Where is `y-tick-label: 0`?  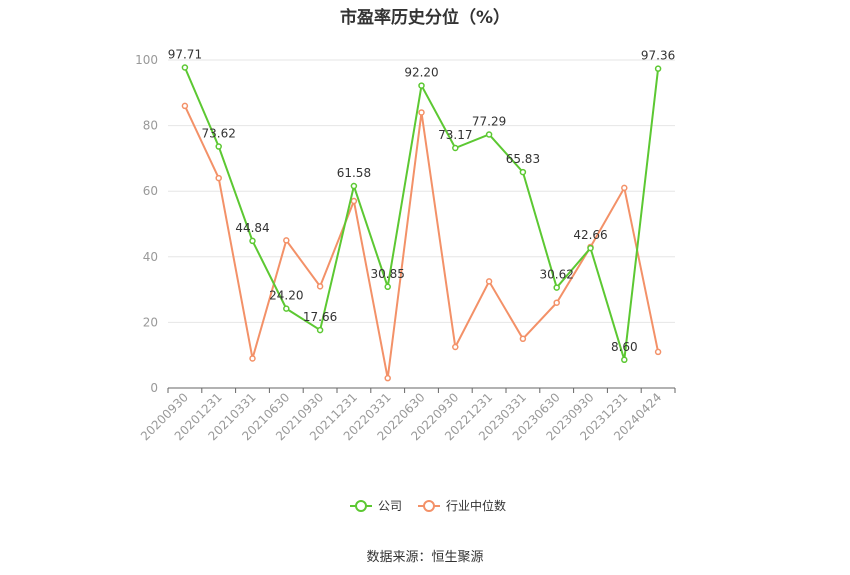 y-tick-label: 0 is located at coordinates (154, 388).